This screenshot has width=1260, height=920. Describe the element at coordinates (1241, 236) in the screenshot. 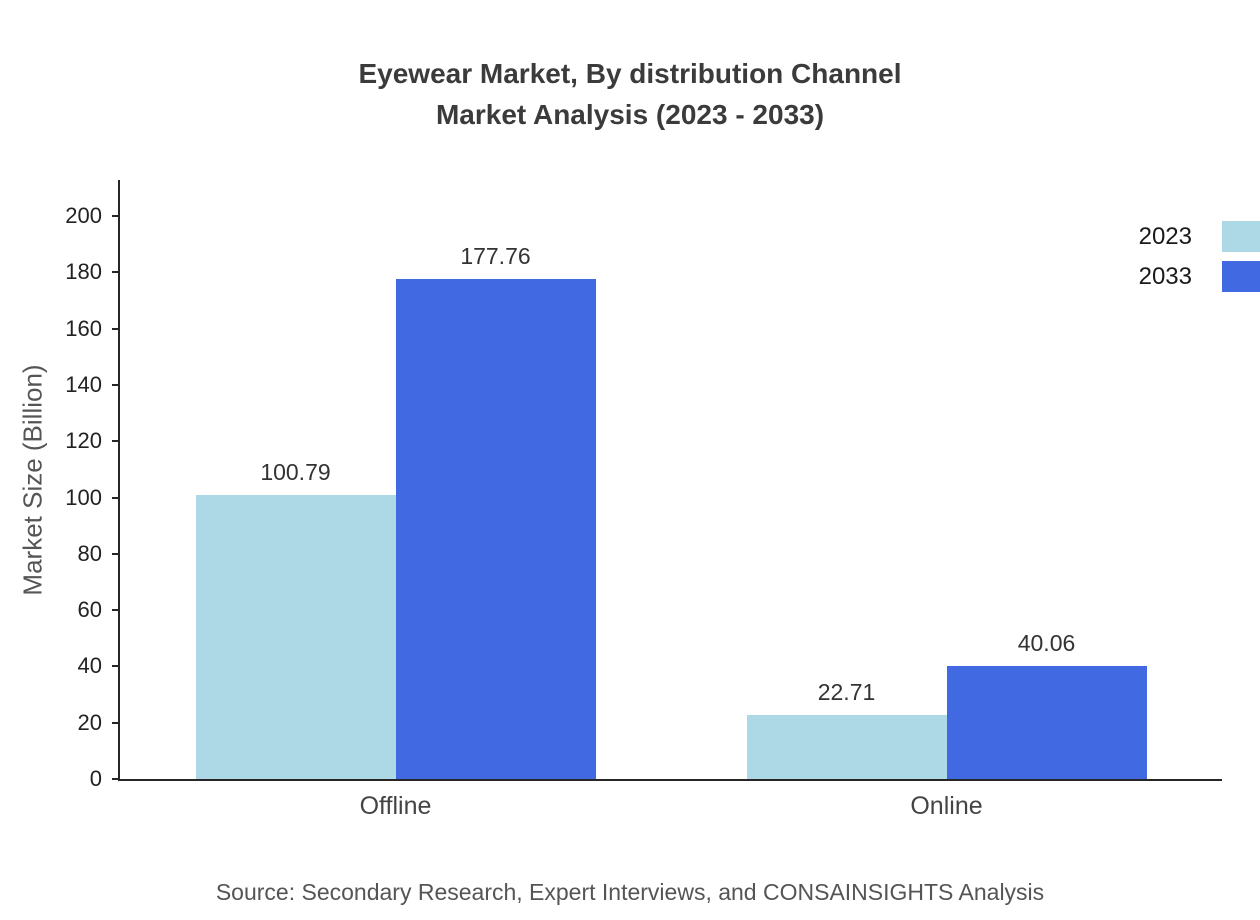

I see `legend-swatch-2023` at that location.